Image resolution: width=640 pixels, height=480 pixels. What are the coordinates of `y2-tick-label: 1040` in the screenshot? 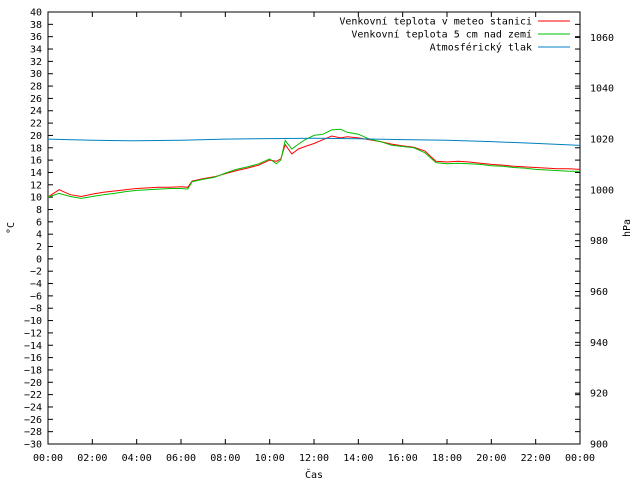 It's located at (602, 89).